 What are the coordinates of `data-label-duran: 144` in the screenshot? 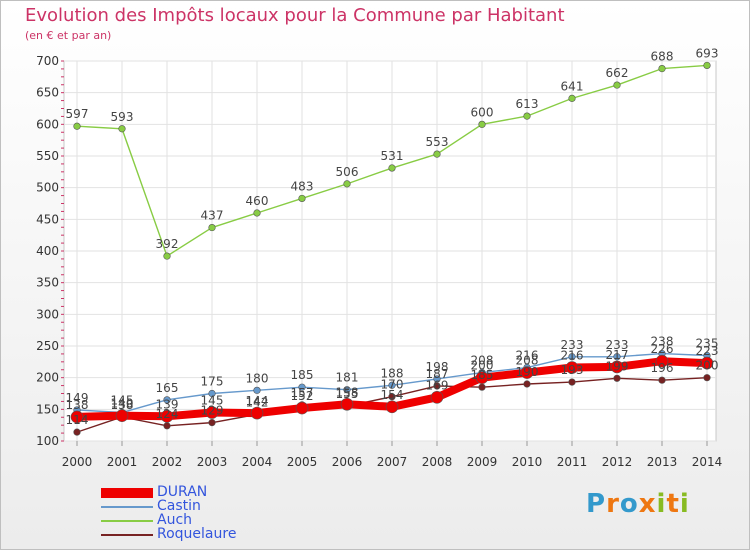 It's located at (257, 401).